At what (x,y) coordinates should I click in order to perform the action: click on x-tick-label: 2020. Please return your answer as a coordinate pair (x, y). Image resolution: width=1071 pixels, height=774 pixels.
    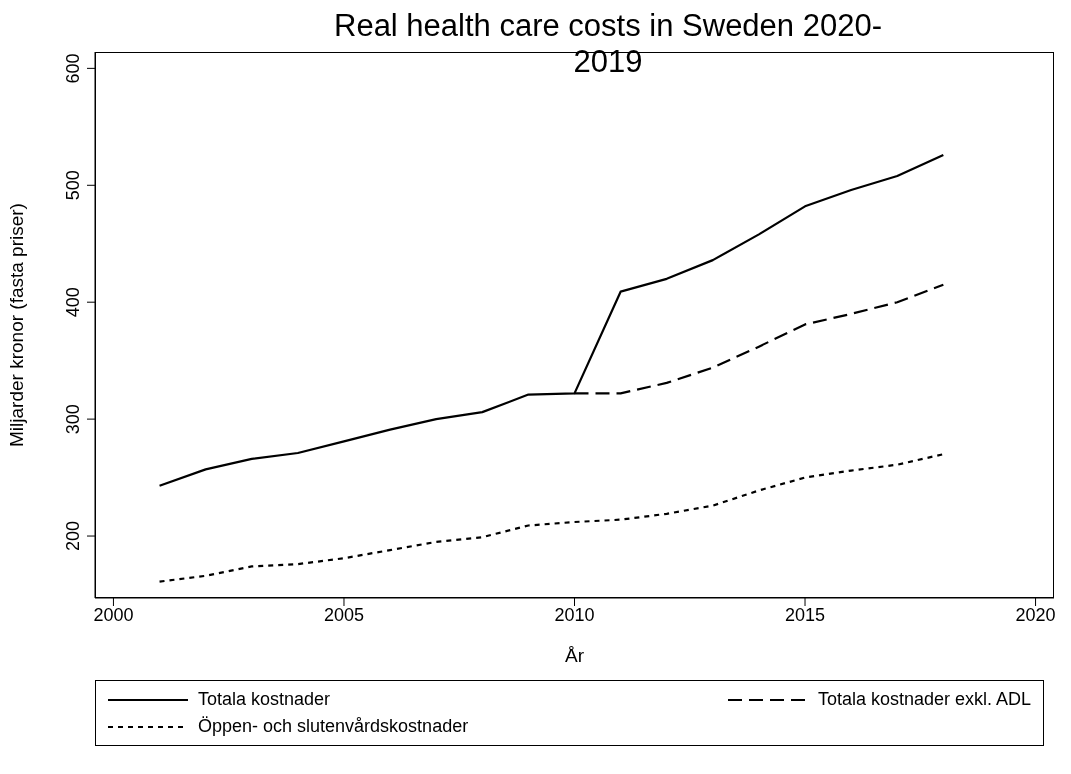
    Looking at the image, I should click on (1035, 614).